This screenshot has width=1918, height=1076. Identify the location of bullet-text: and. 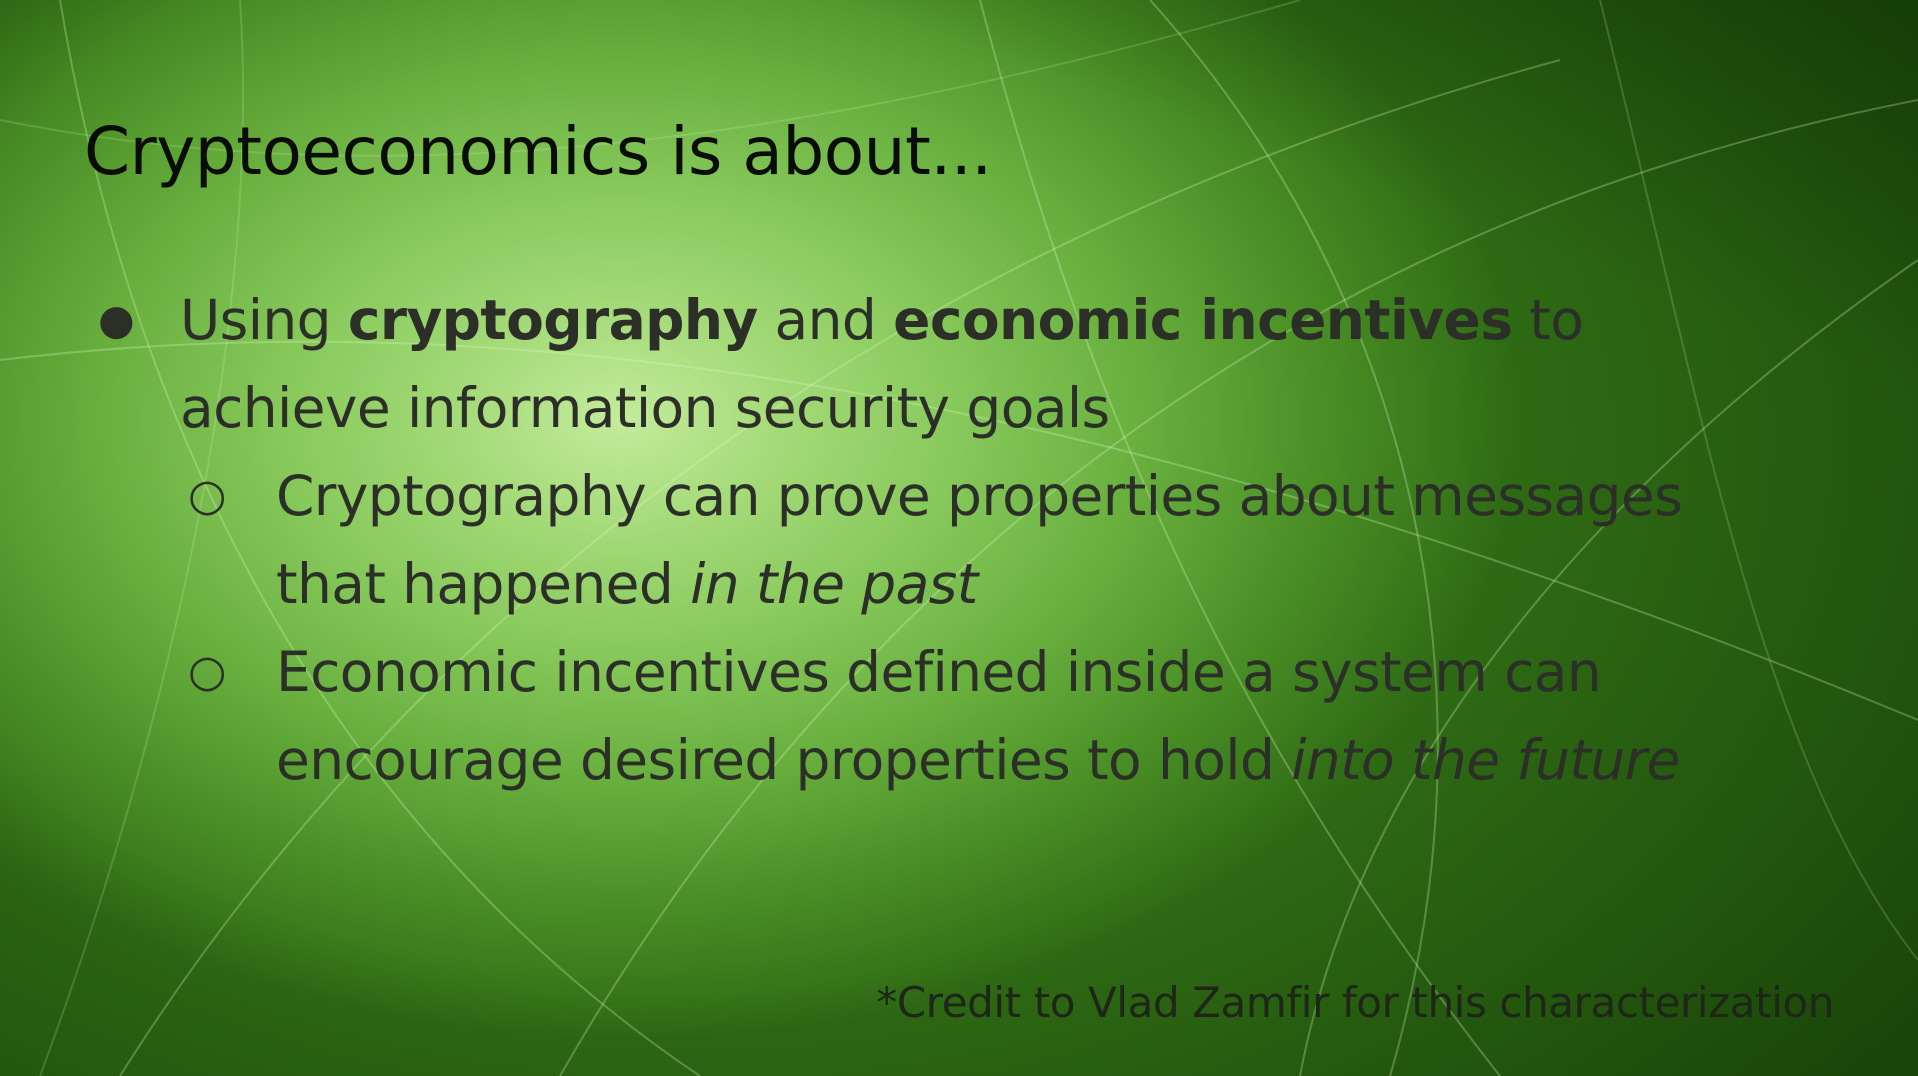
(825, 320).